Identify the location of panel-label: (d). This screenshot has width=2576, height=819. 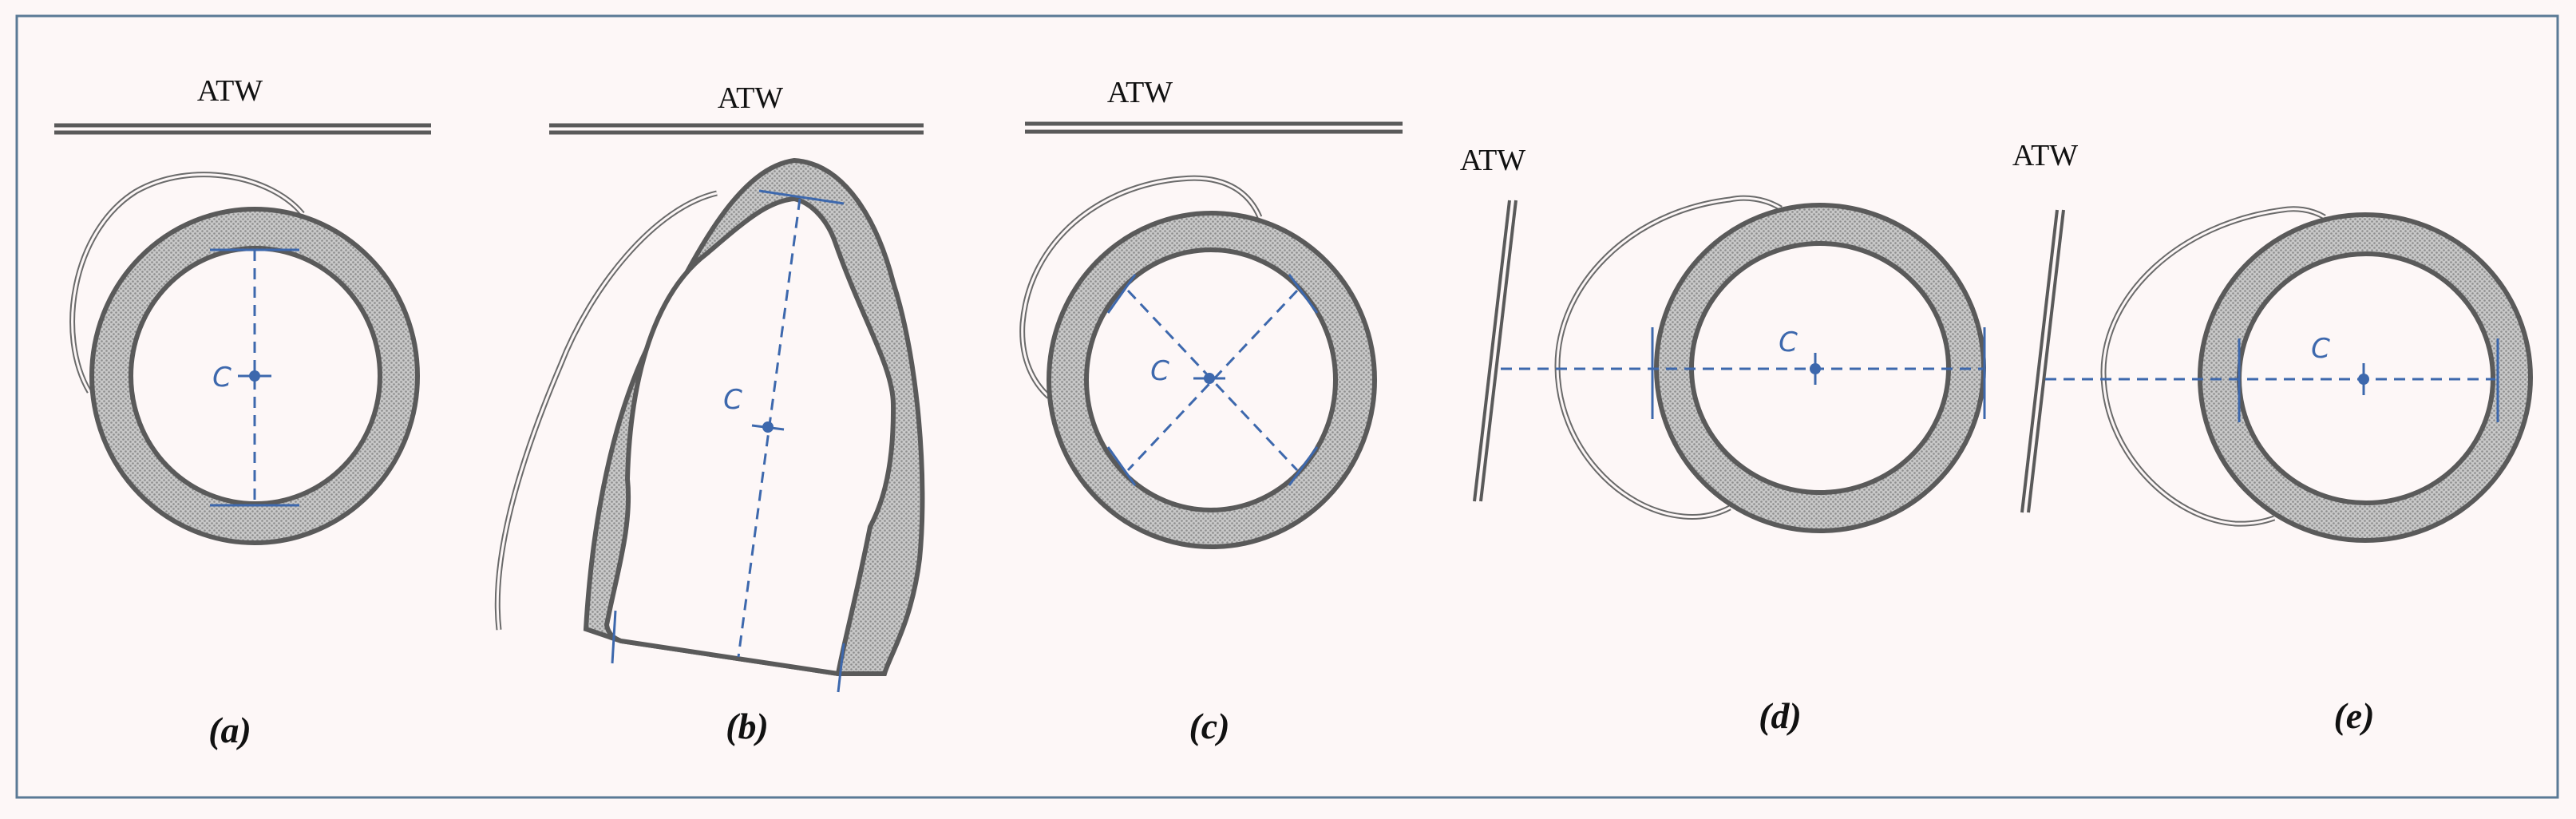
(1781, 716).